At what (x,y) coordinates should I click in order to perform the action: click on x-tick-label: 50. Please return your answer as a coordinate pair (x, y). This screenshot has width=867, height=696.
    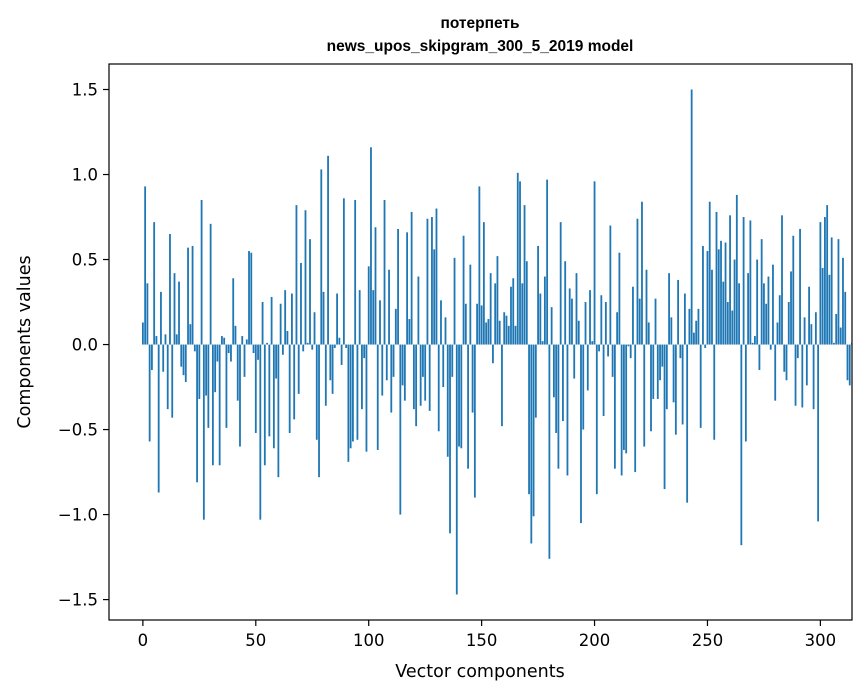
    Looking at the image, I should click on (255, 640).